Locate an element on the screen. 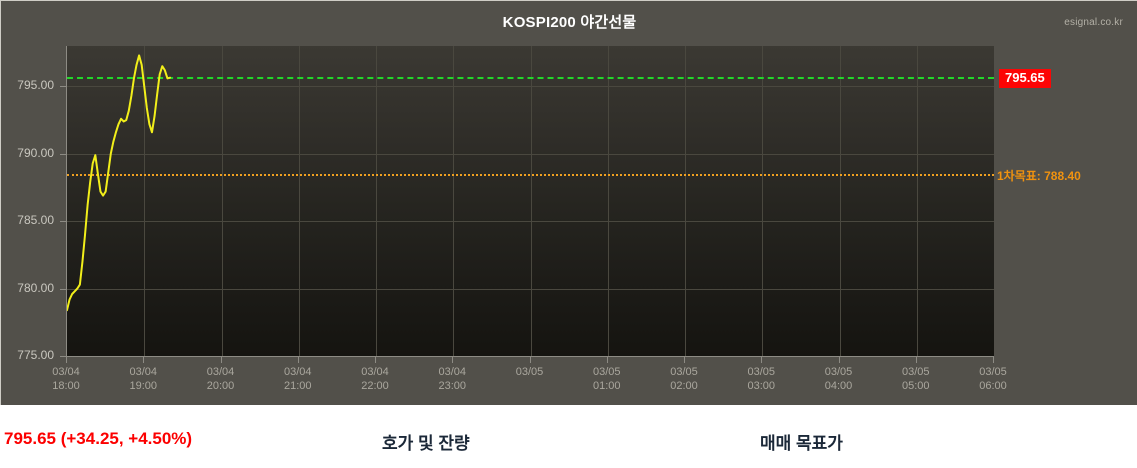 Image resolution: width=1137 pixels, height=468 pixels. y-axis-label: 795.00 is located at coordinates (35, 85).